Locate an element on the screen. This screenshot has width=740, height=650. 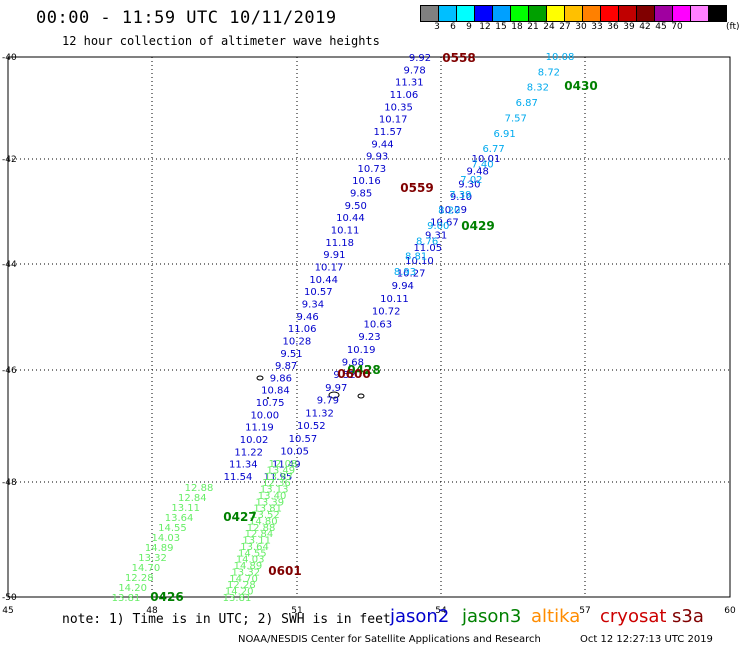
jason2-swh-label: 10.72 is located at coordinates (386, 312).